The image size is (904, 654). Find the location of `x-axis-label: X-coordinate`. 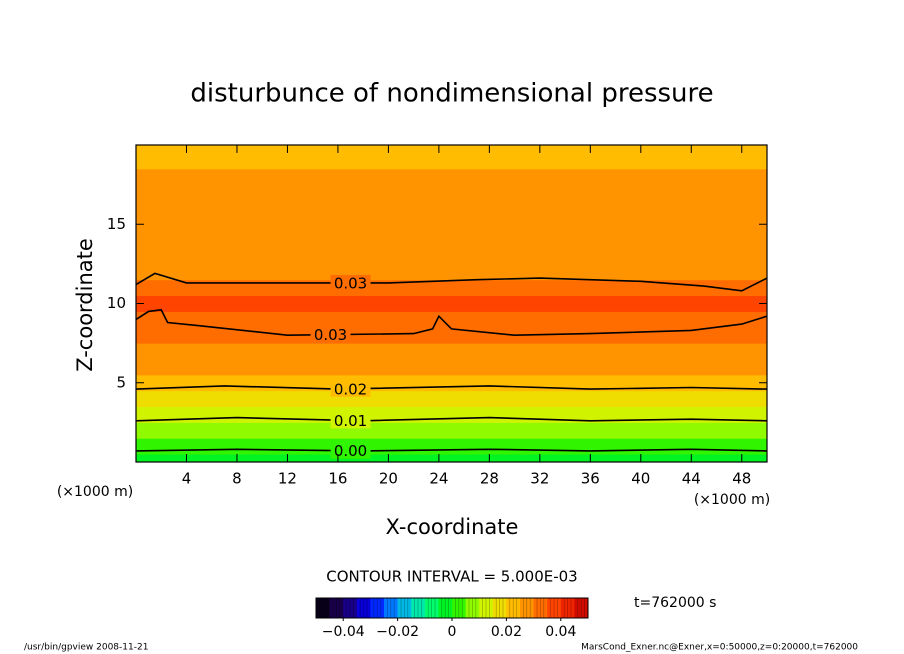

x-axis-label: X-coordinate is located at coordinates (452, 527).